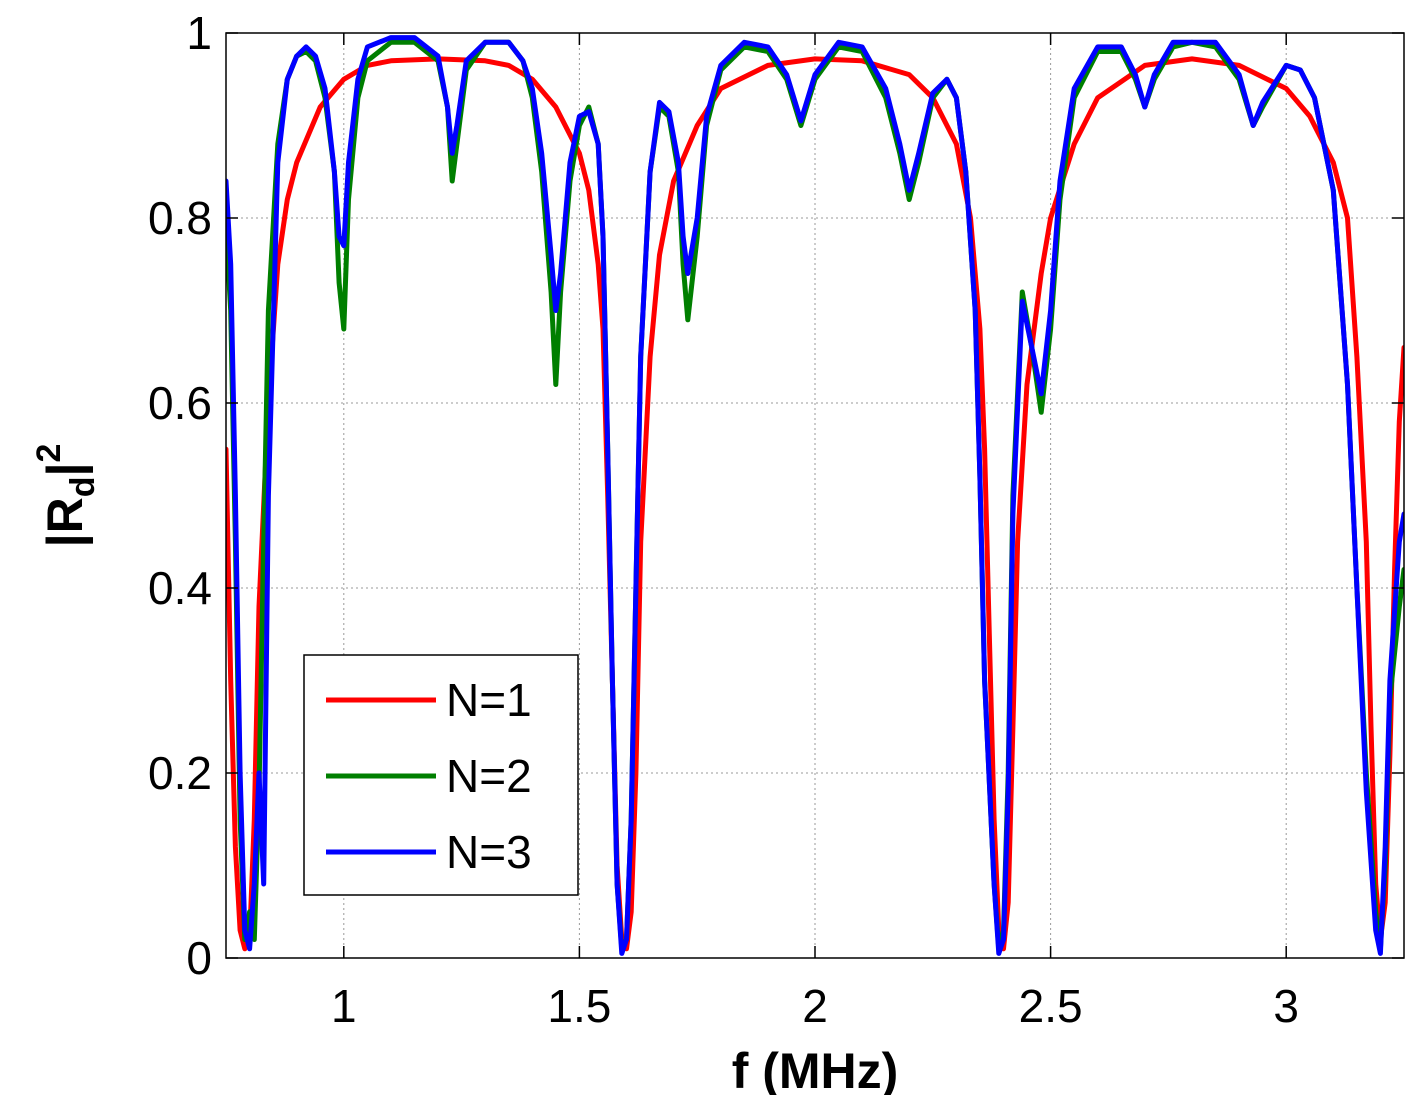  Describe the element at coordinates (815, 1069) in the screenshot. I see `x-axis-label: f (MHz)` at that location.